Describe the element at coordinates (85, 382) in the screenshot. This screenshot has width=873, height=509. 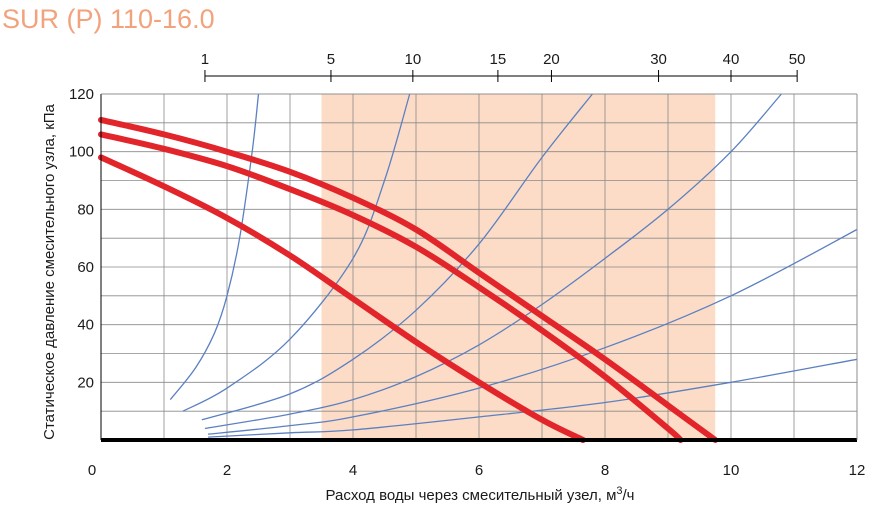
I see `y-tick-label: 20` at that location.